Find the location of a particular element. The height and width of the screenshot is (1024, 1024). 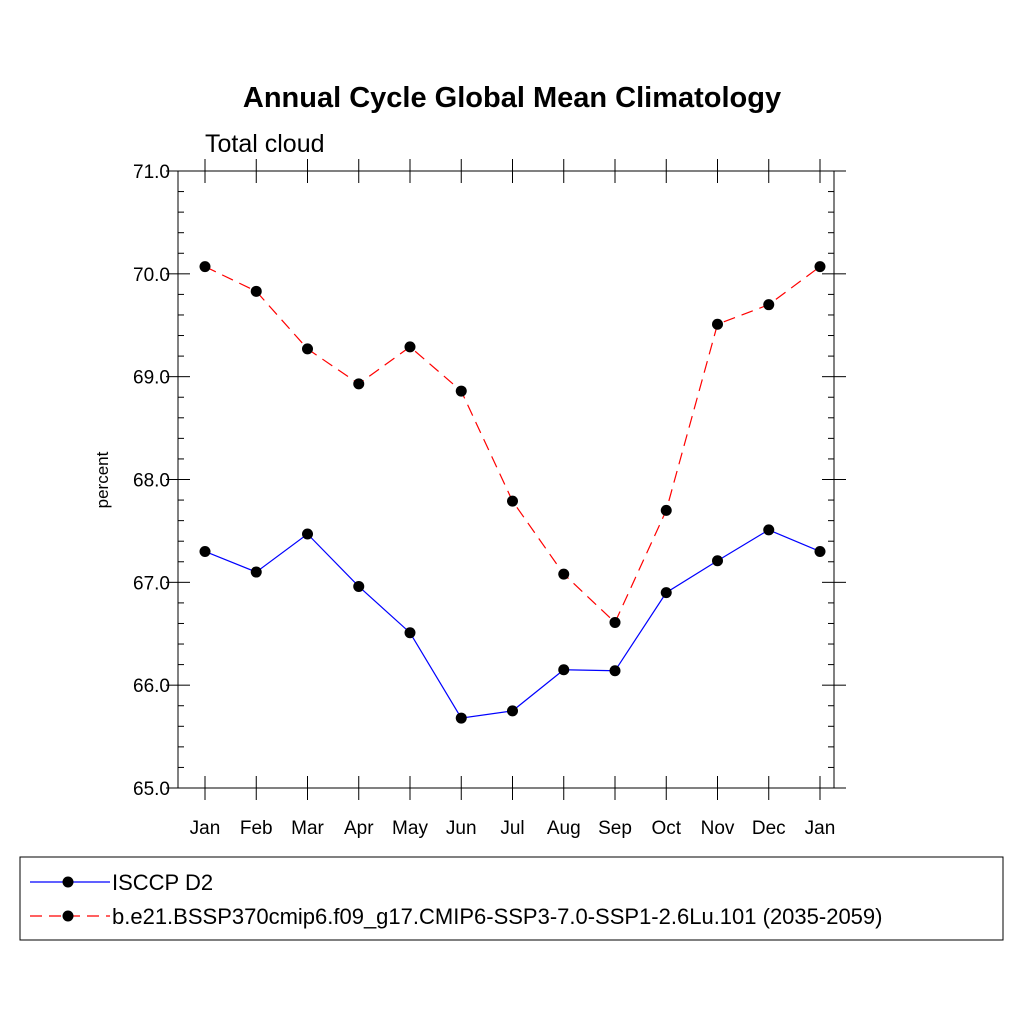

y-tick-label: 71.0 is located at coordinates (151, 172).